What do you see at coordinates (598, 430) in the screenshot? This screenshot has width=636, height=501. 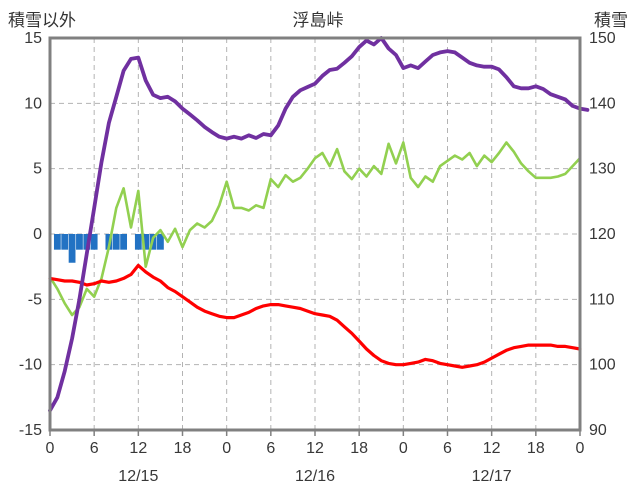 I see `svg-text: 90` at bounding box center [598, 430].